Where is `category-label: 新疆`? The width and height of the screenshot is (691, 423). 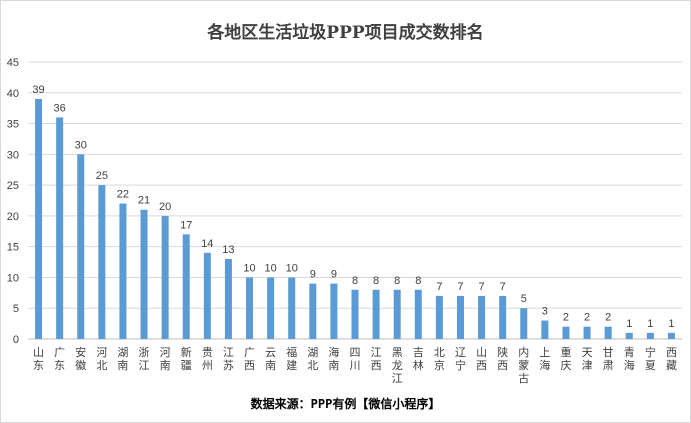 category-label: 新疆 is located at coordinates (186, 358).